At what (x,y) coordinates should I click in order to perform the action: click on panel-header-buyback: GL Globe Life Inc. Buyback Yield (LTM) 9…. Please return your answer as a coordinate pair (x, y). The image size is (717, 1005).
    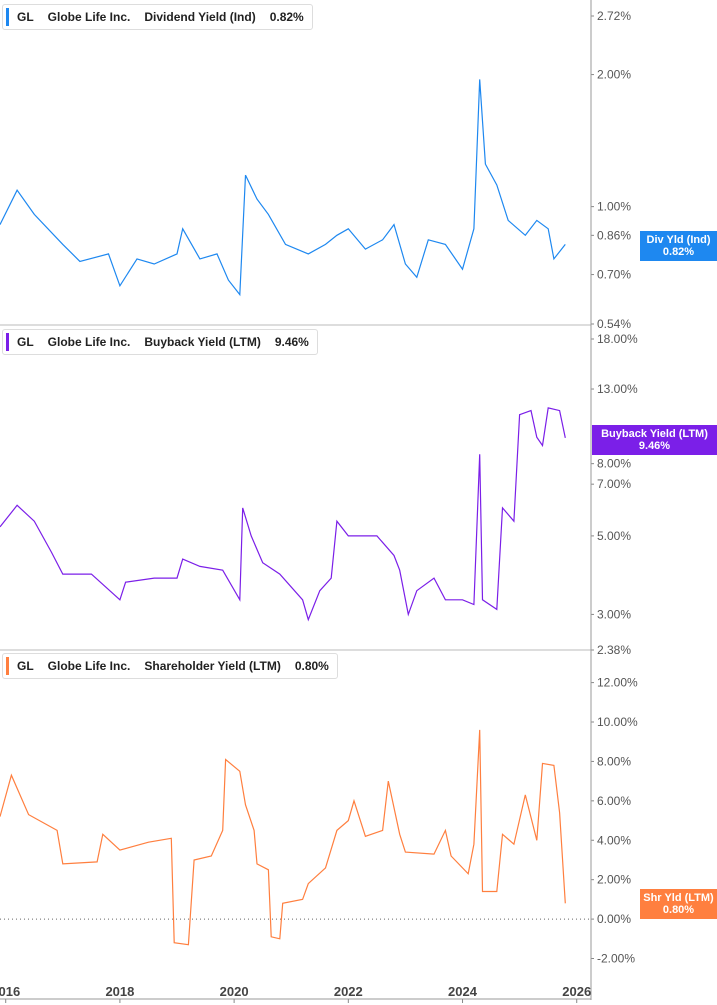
    Looking at the image, I should click on (160, 342).